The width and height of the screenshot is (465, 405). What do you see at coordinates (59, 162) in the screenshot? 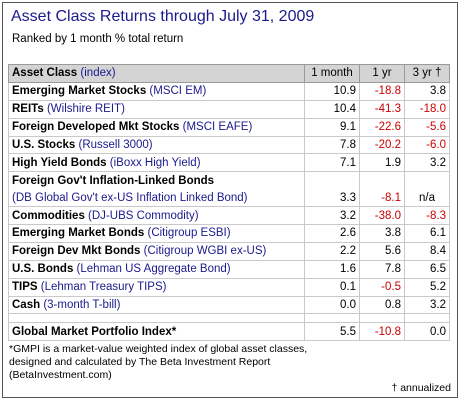
I see `asset-class-name: High Yield Bonds` at bounding box center [59, 162].